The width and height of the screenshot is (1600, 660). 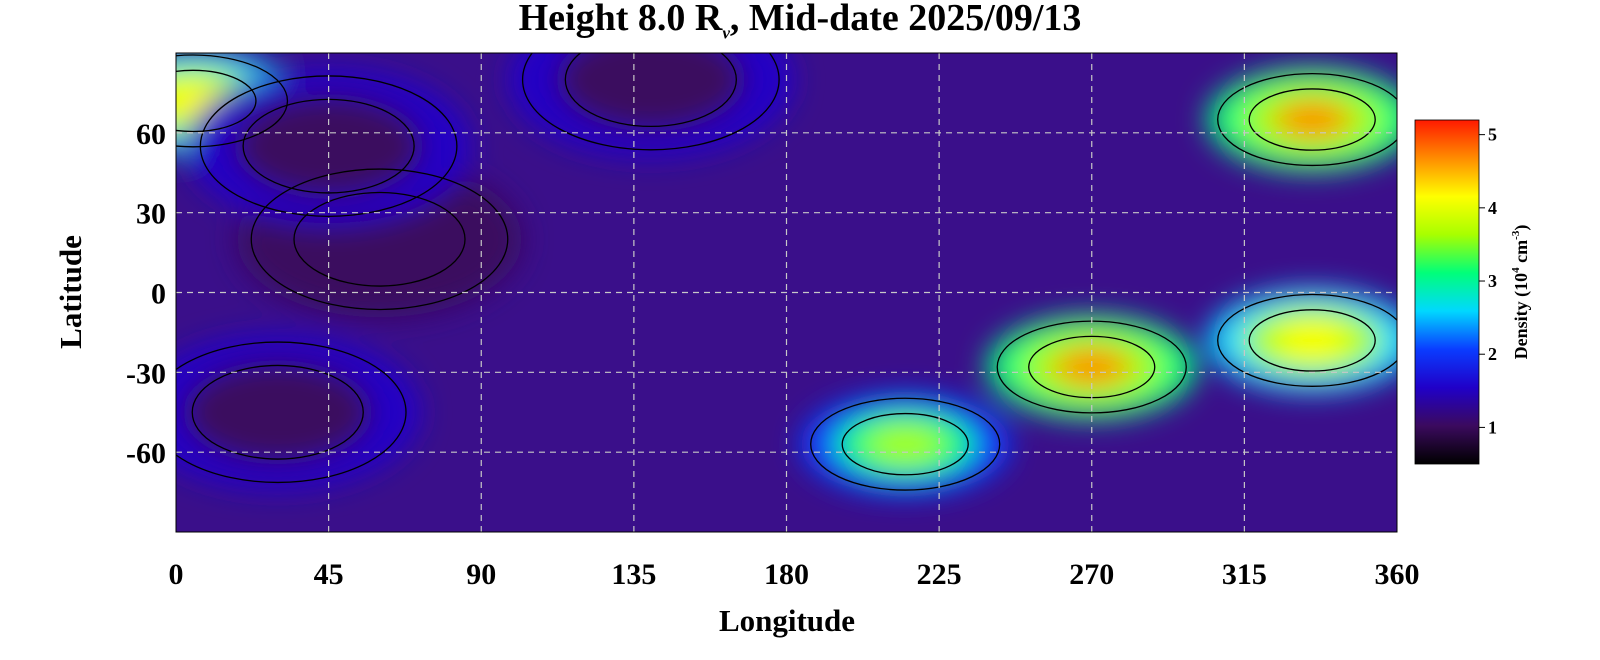 I want to click on colorbar-label: Density (104 cm-3), so click(x=1521, y=292).